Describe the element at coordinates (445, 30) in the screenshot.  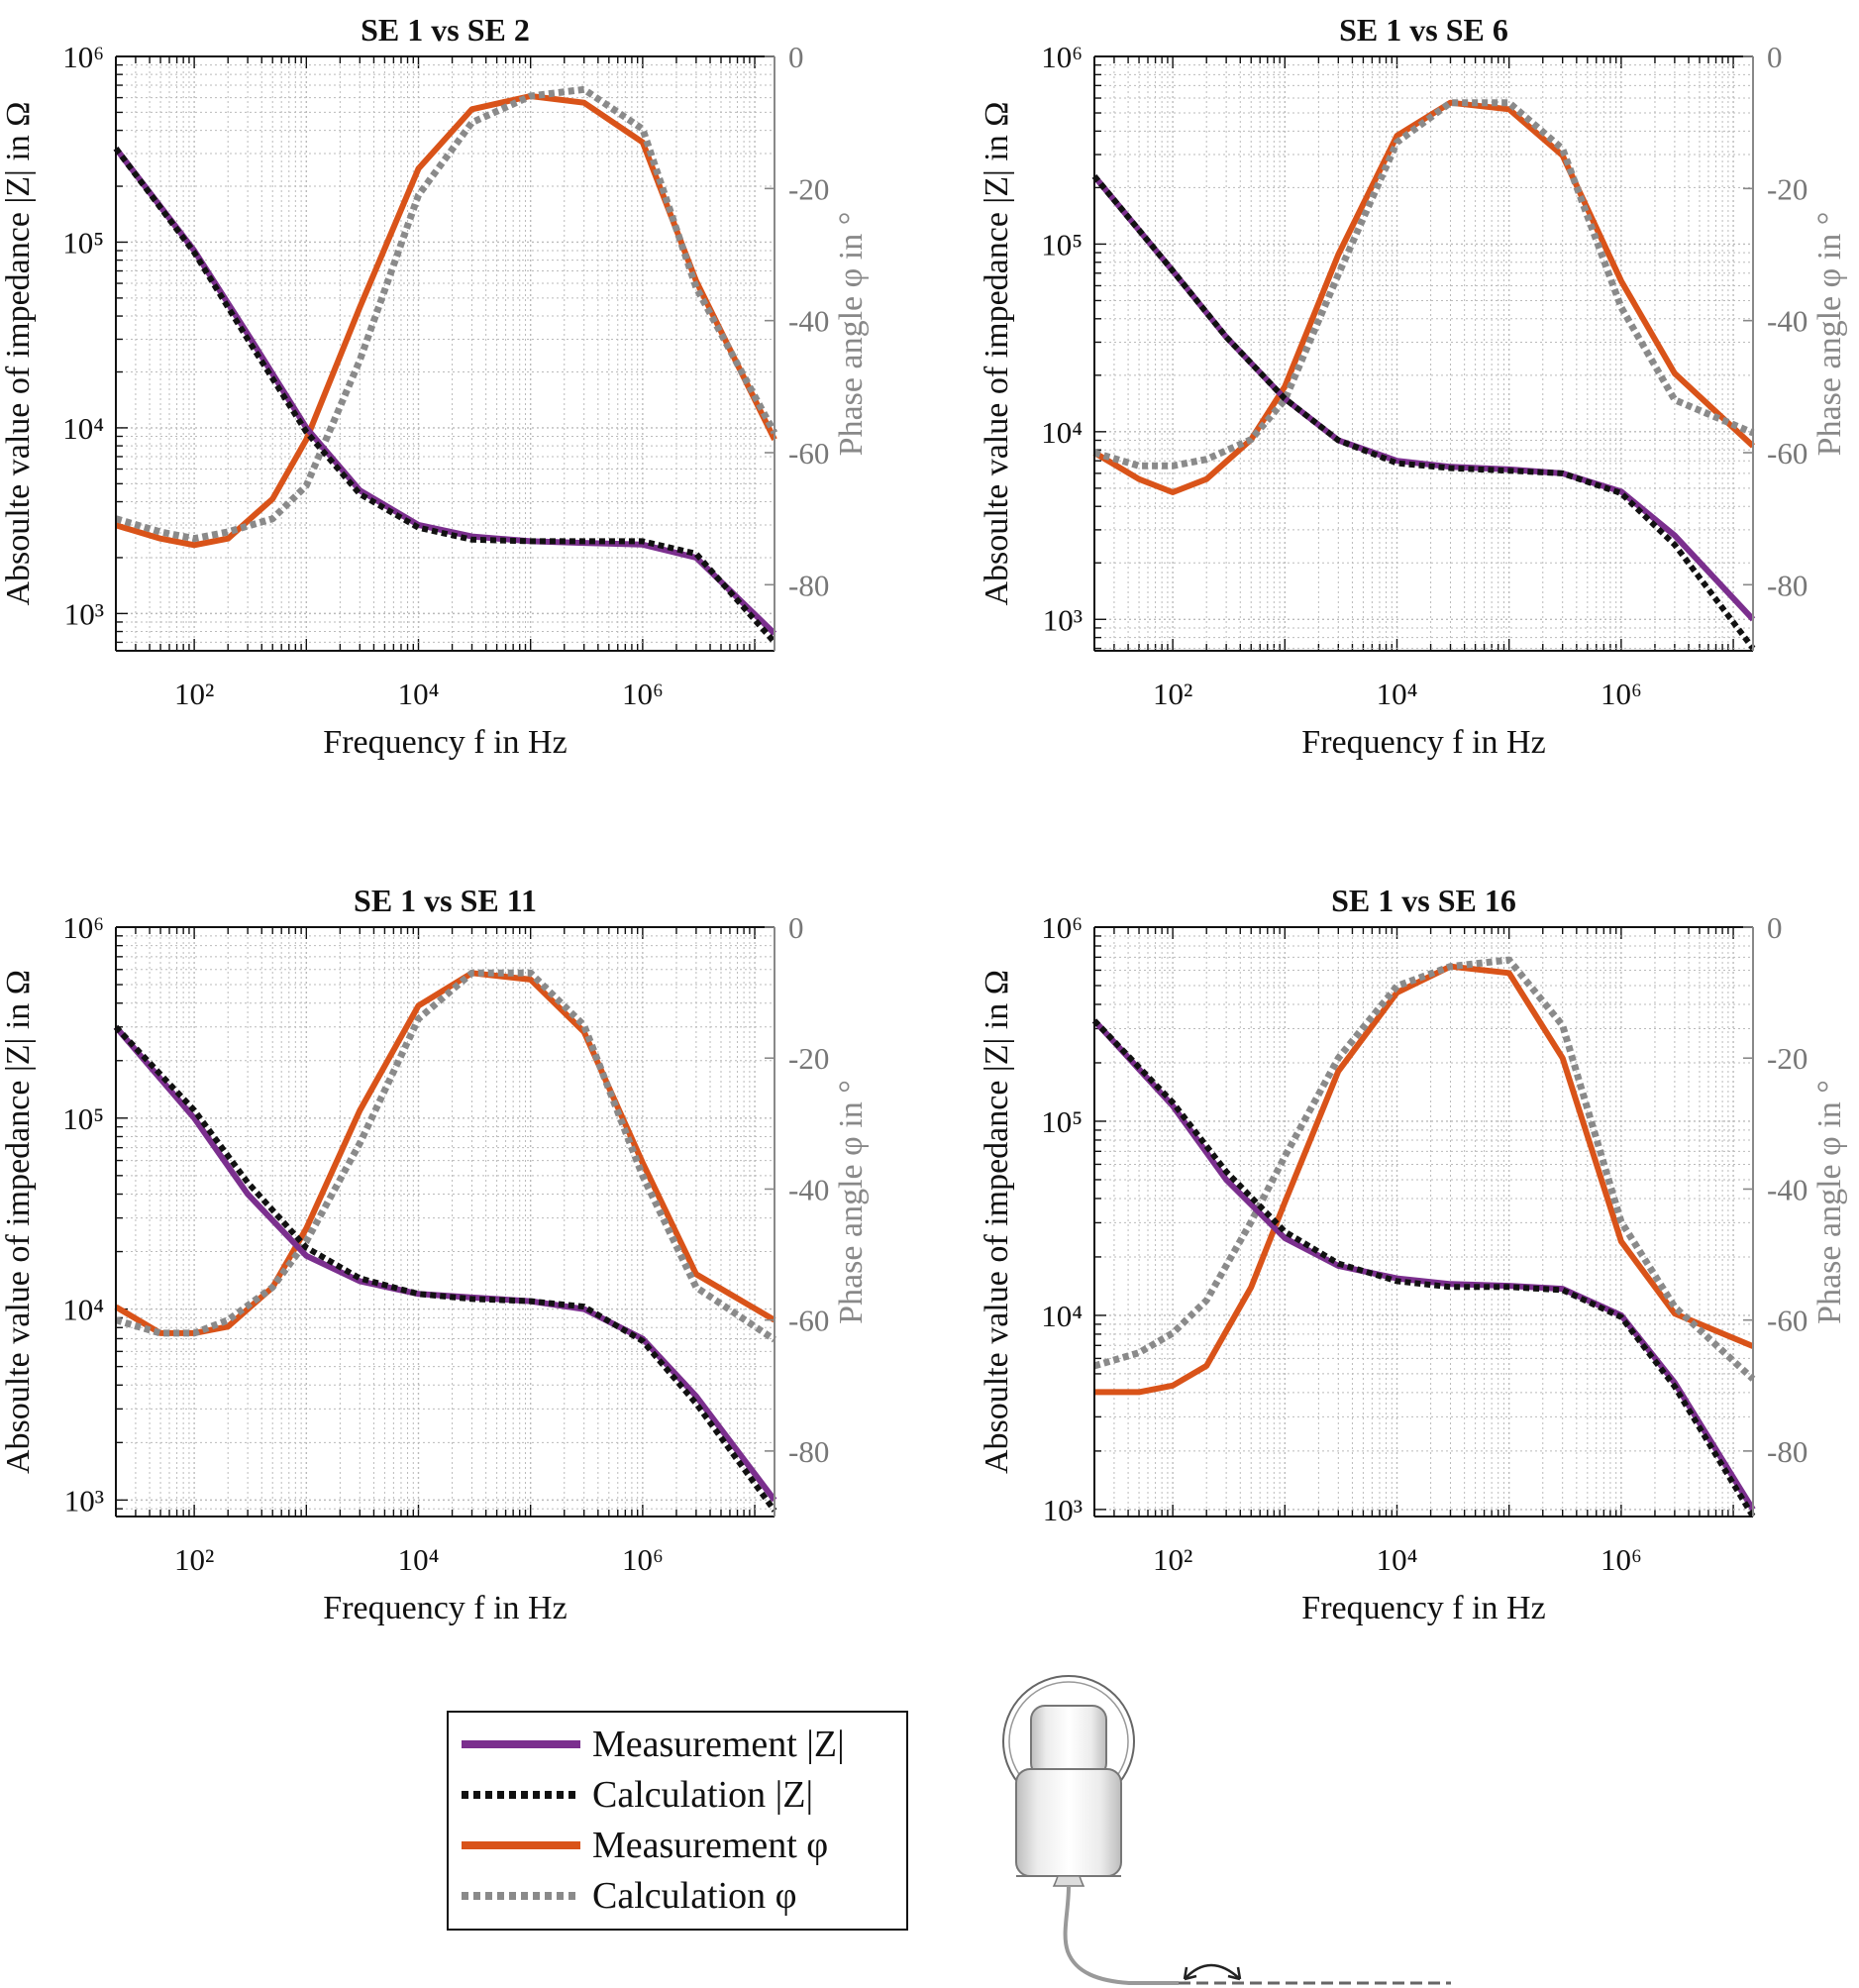
I see `chart-title: SE 1 vs SE 2` at that location.